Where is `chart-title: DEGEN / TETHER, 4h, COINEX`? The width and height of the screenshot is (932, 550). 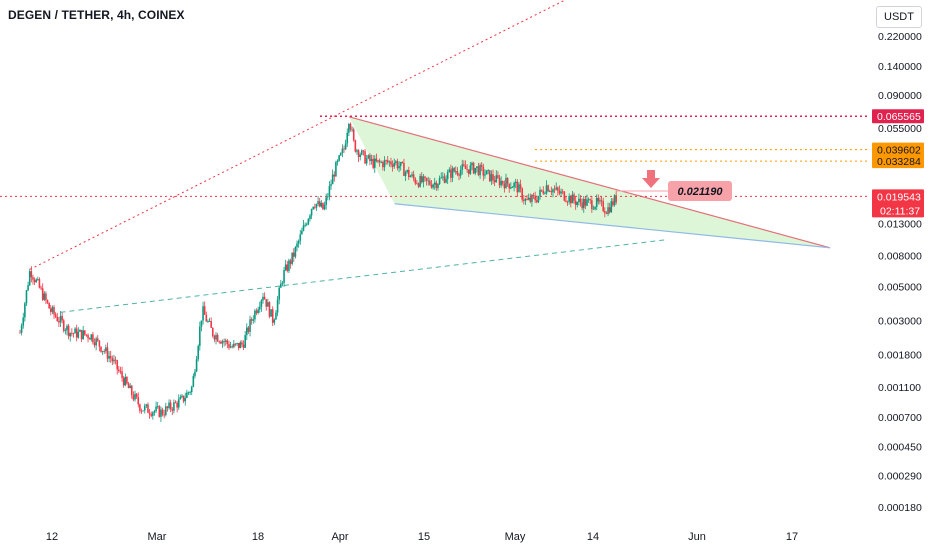 chart-title: DEGEN / TETHER, 4h, COINEX is located at coordinates (96, 15).